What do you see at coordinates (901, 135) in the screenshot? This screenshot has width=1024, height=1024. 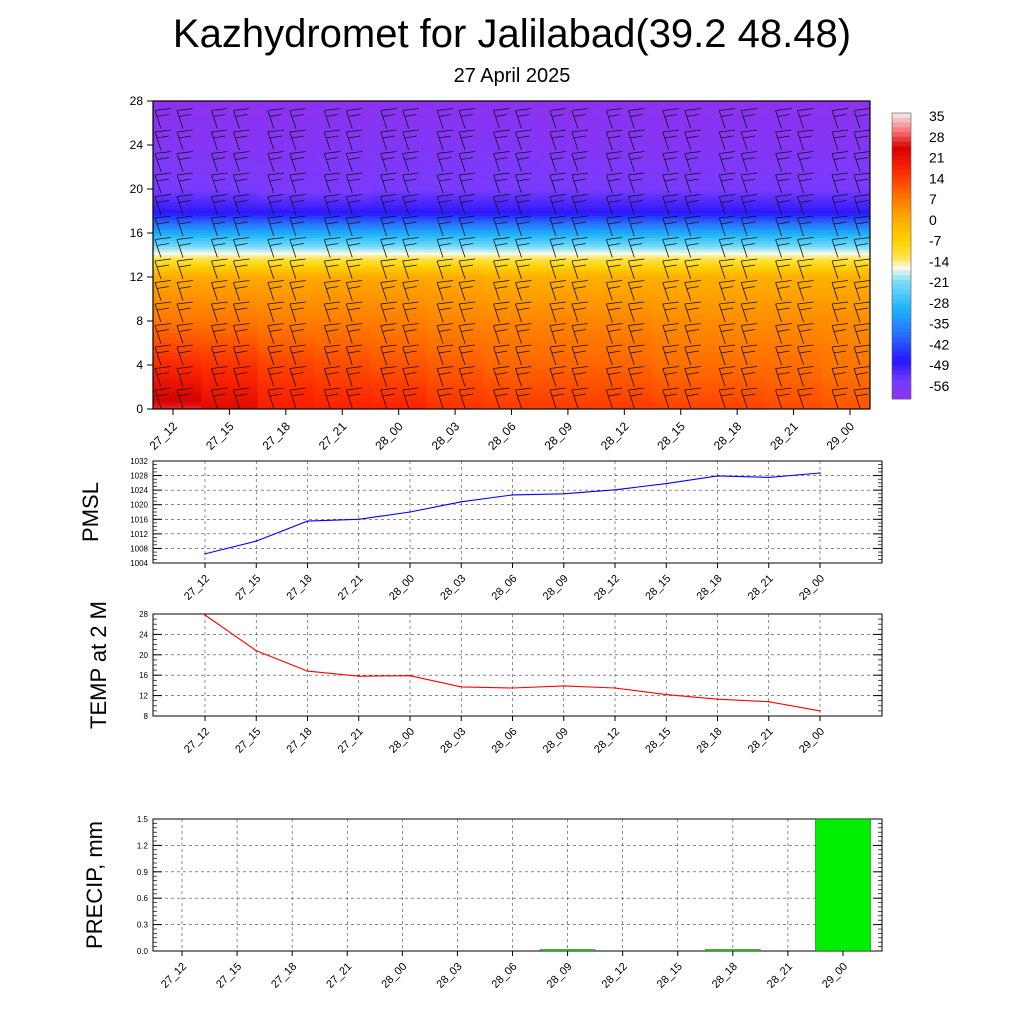 I see `colorbar-segment` at bounding box center [901, 135].